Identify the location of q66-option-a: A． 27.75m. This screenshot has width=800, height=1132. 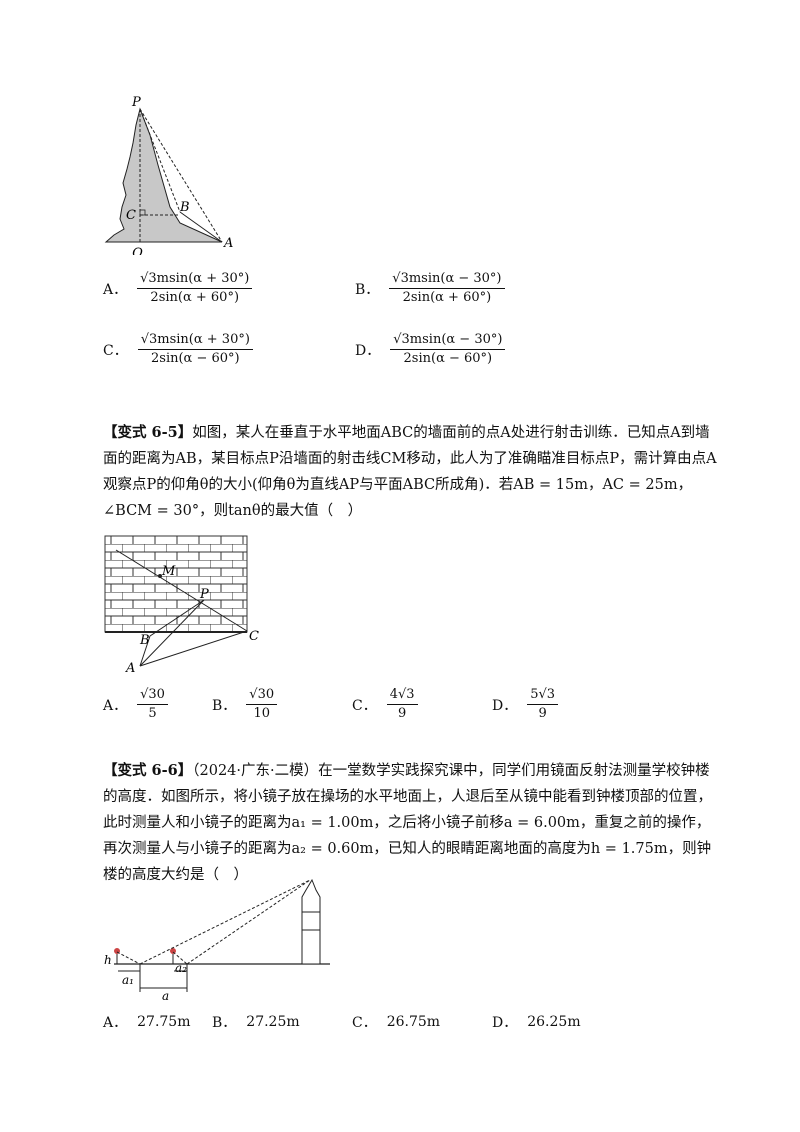
(147, 1022).